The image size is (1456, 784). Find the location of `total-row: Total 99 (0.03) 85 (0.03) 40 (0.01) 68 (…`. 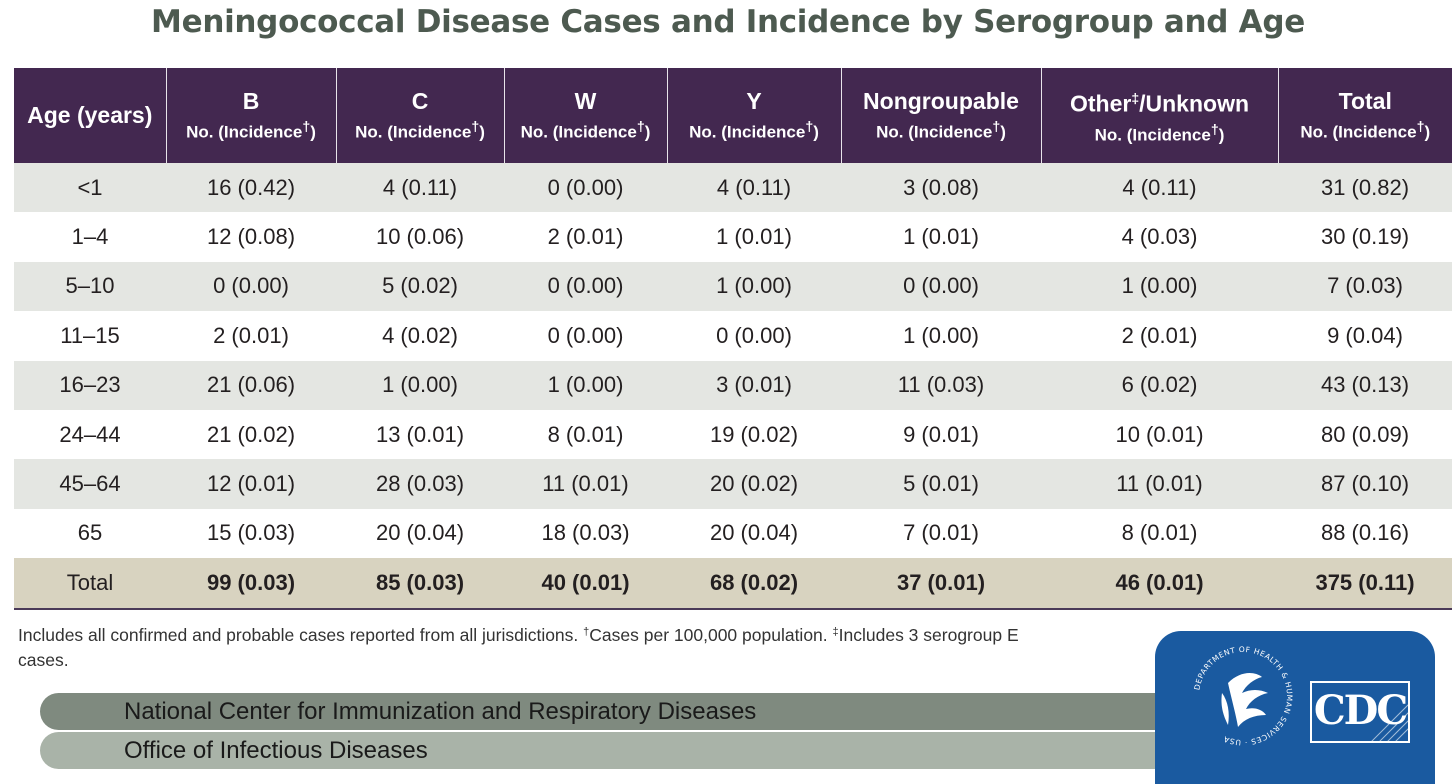

total-row: Total 99 (0.03) 85 (0.03) 40 (0.01) 68 (… is located at coordinates (733, 584).